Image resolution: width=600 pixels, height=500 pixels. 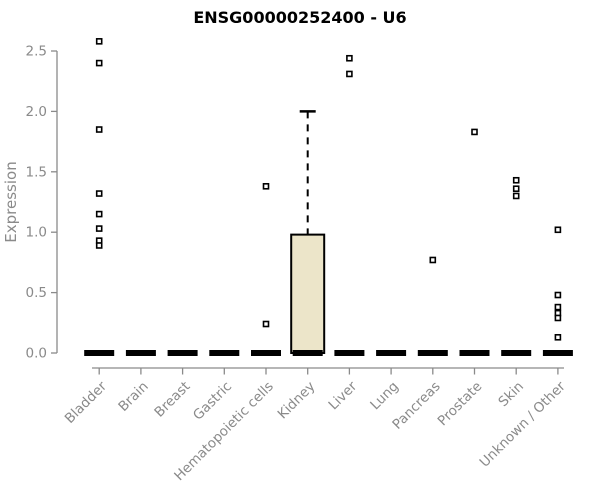 I want to click on category-label: Brain, so click(x=133, y=397).